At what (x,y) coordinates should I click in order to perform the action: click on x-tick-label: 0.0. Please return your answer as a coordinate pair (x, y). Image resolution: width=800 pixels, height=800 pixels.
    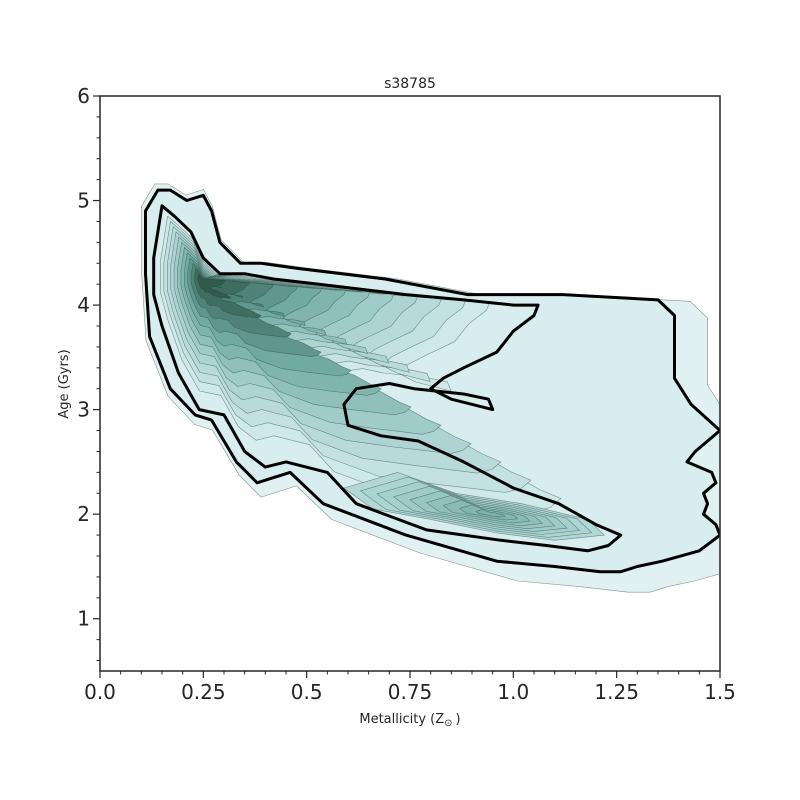
    Looking at the image, I should click on (100, 692).